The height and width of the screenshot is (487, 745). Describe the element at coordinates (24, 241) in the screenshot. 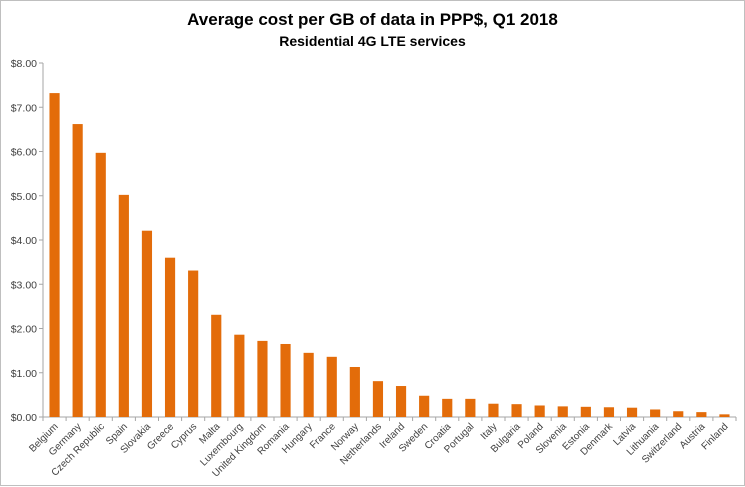

I see `y-tick-label: $4.00` at that location.